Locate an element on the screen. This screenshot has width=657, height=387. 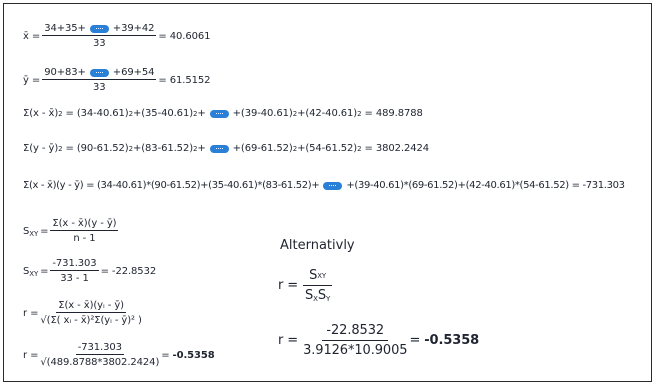
sxy-value-fraction: -731.303 33 - 1 is located at coordinates (74, 271).